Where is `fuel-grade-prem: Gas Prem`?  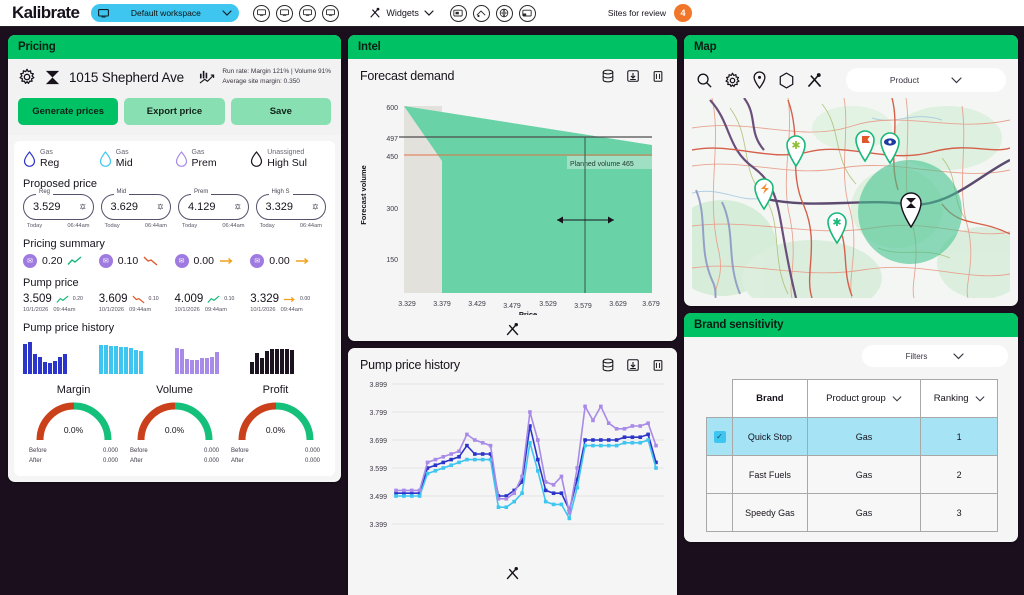 fuel-grade-prem: Gas Prem is located at coordinates (213, 159).